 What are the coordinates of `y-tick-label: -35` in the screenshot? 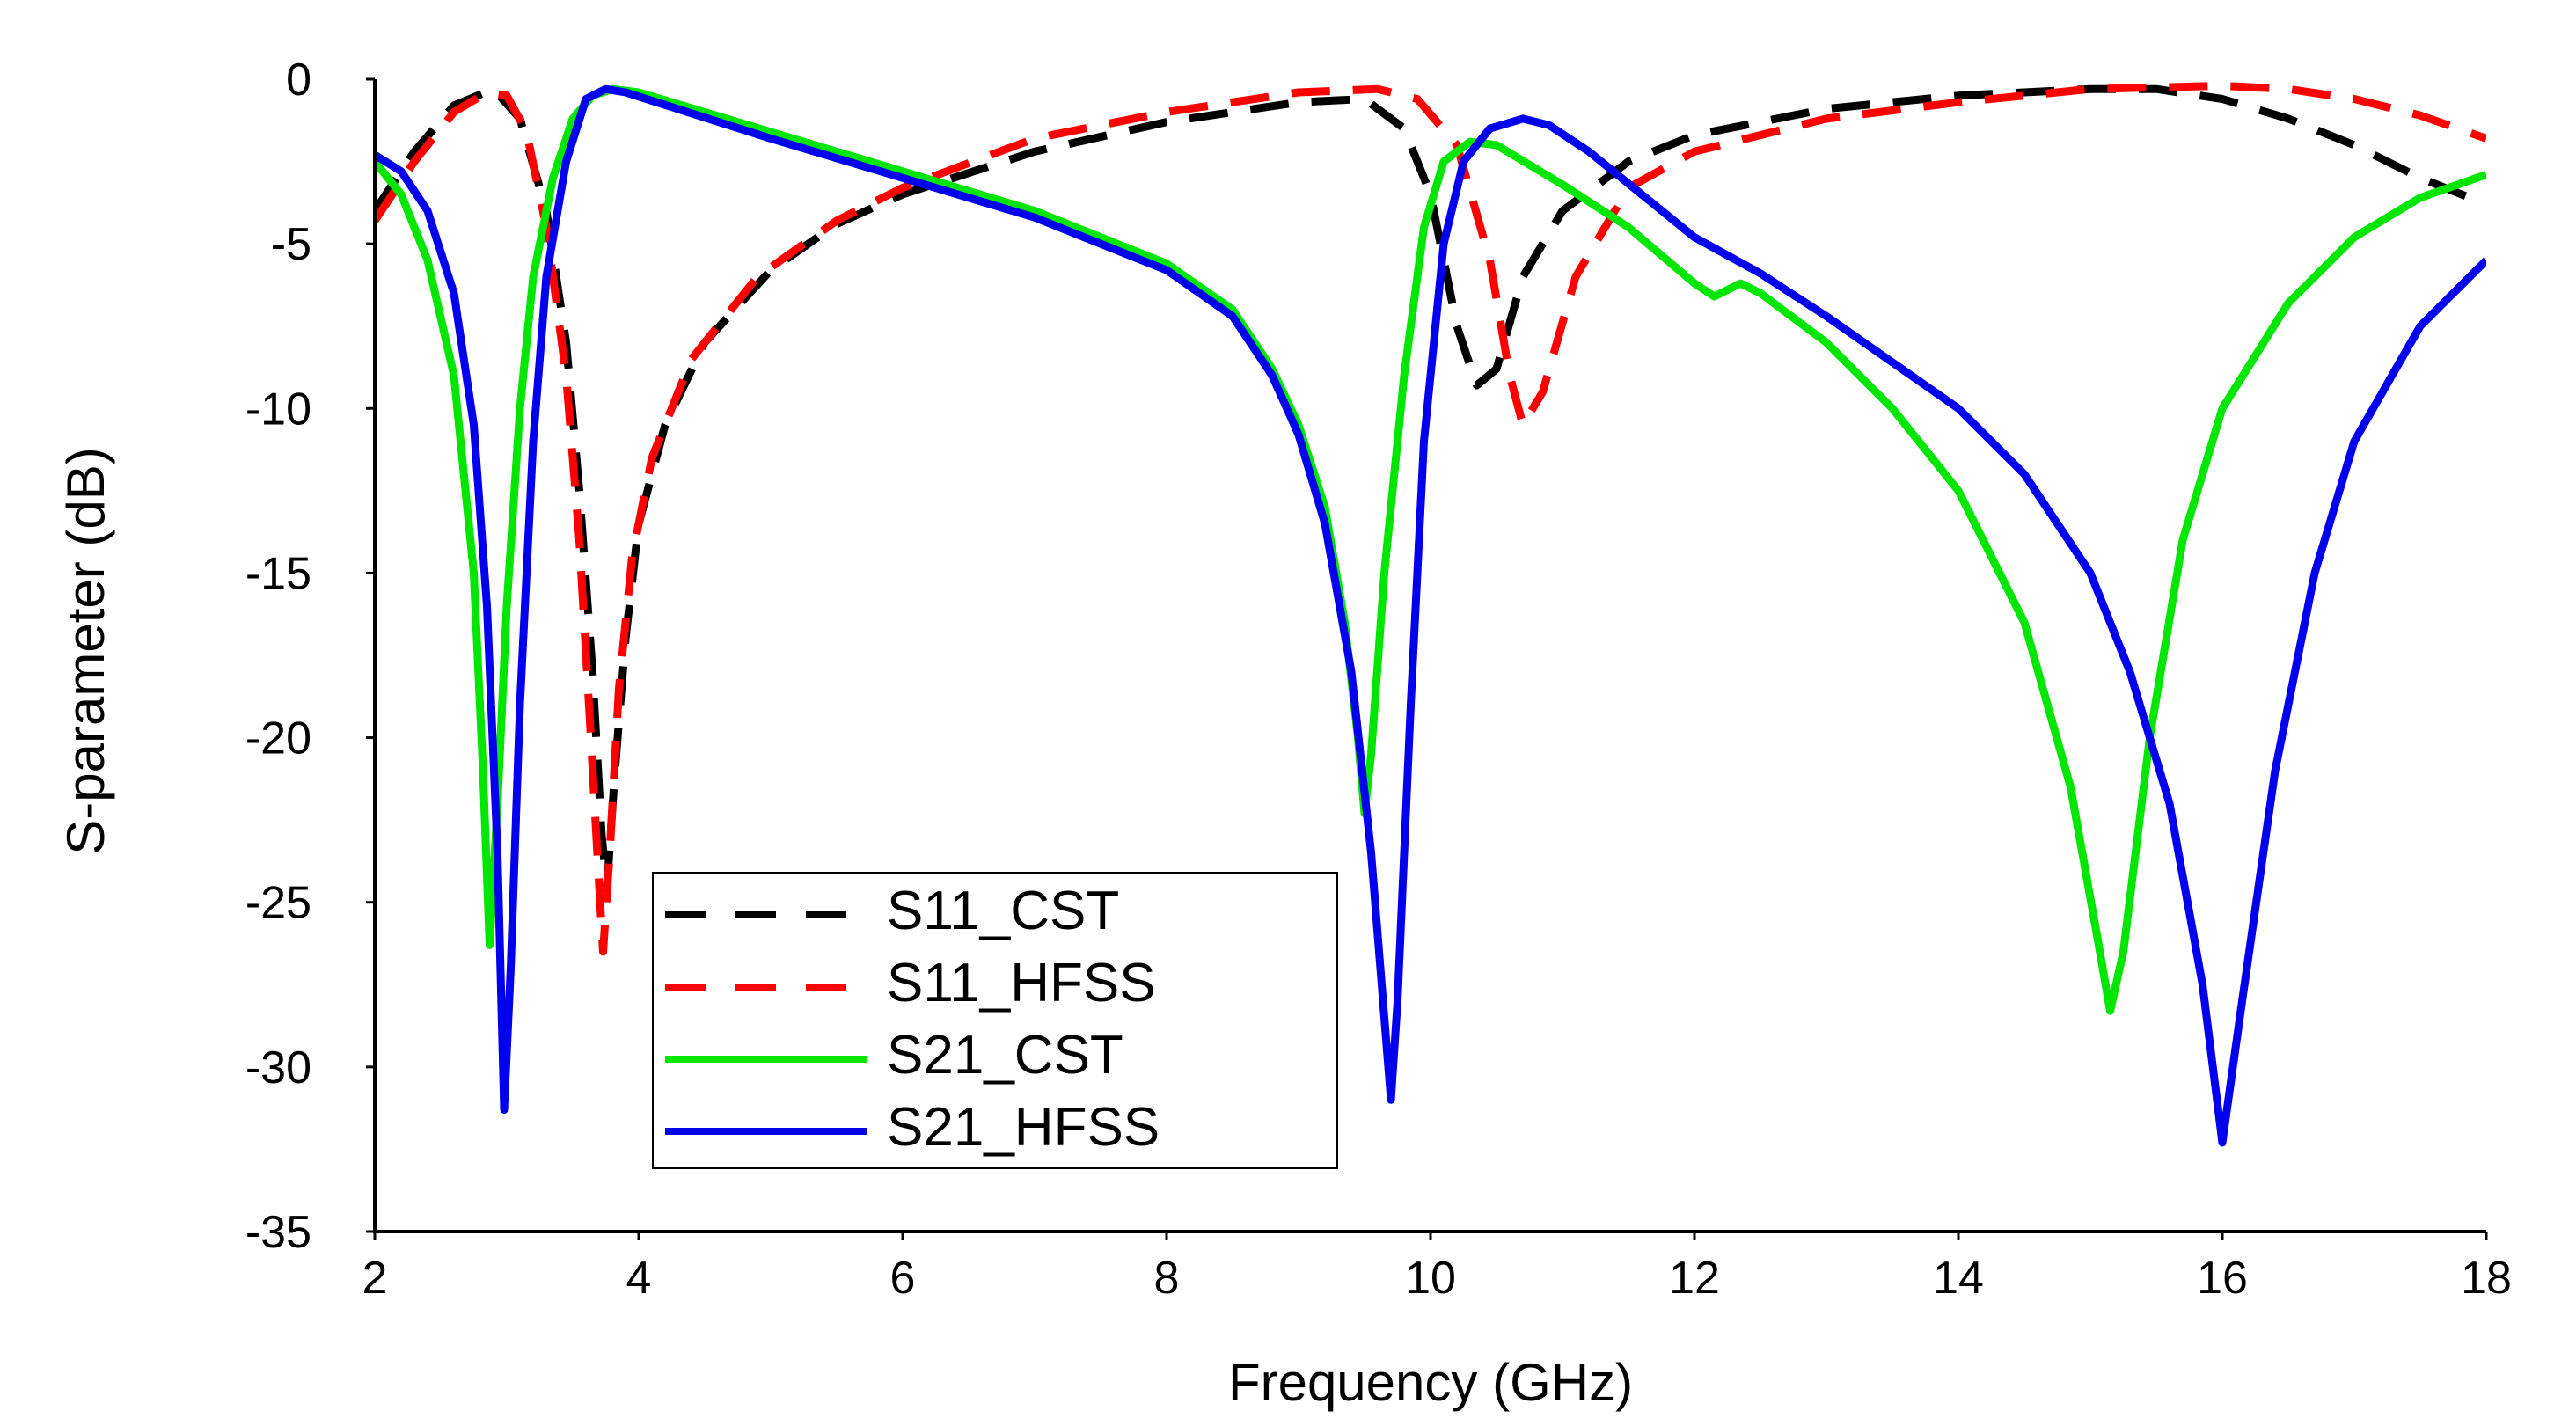 It's located at (278, 1232).